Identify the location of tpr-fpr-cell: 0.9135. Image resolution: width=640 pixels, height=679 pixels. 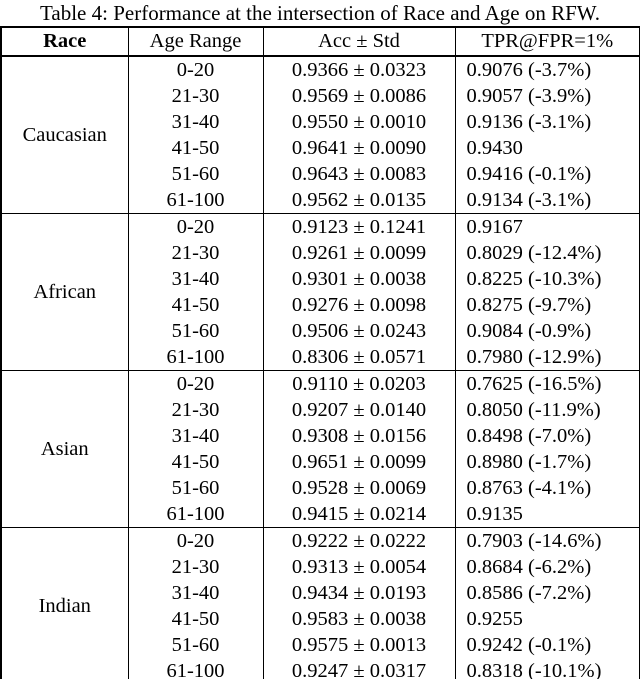
(547, 514).